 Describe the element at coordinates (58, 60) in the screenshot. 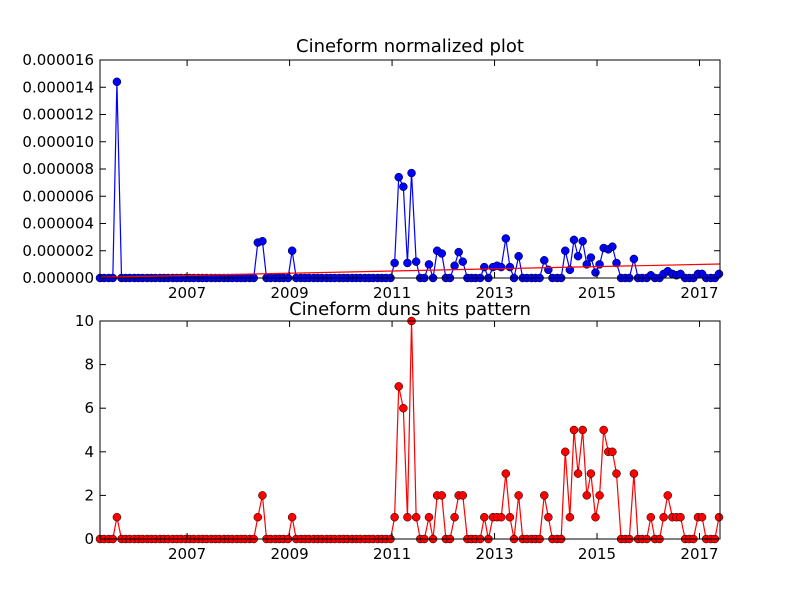

I see `y-tick-label: 0.000016` at that location.